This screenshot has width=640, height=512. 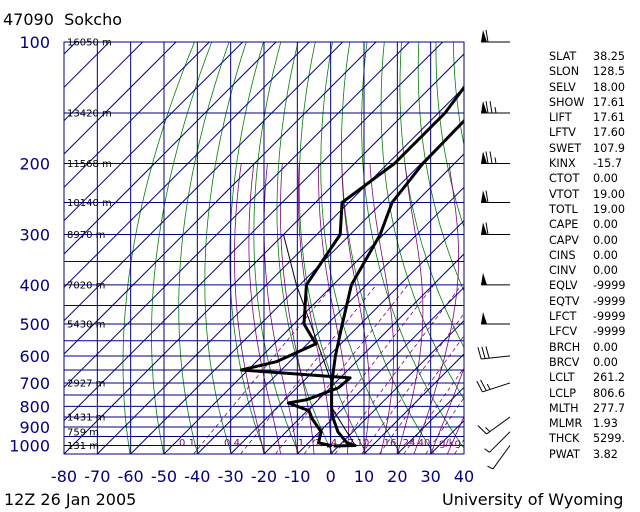 What do you see at coordinates (562, 87) in the screenshot?
I see `index-key: SELV` at bounding box center [562, 87].